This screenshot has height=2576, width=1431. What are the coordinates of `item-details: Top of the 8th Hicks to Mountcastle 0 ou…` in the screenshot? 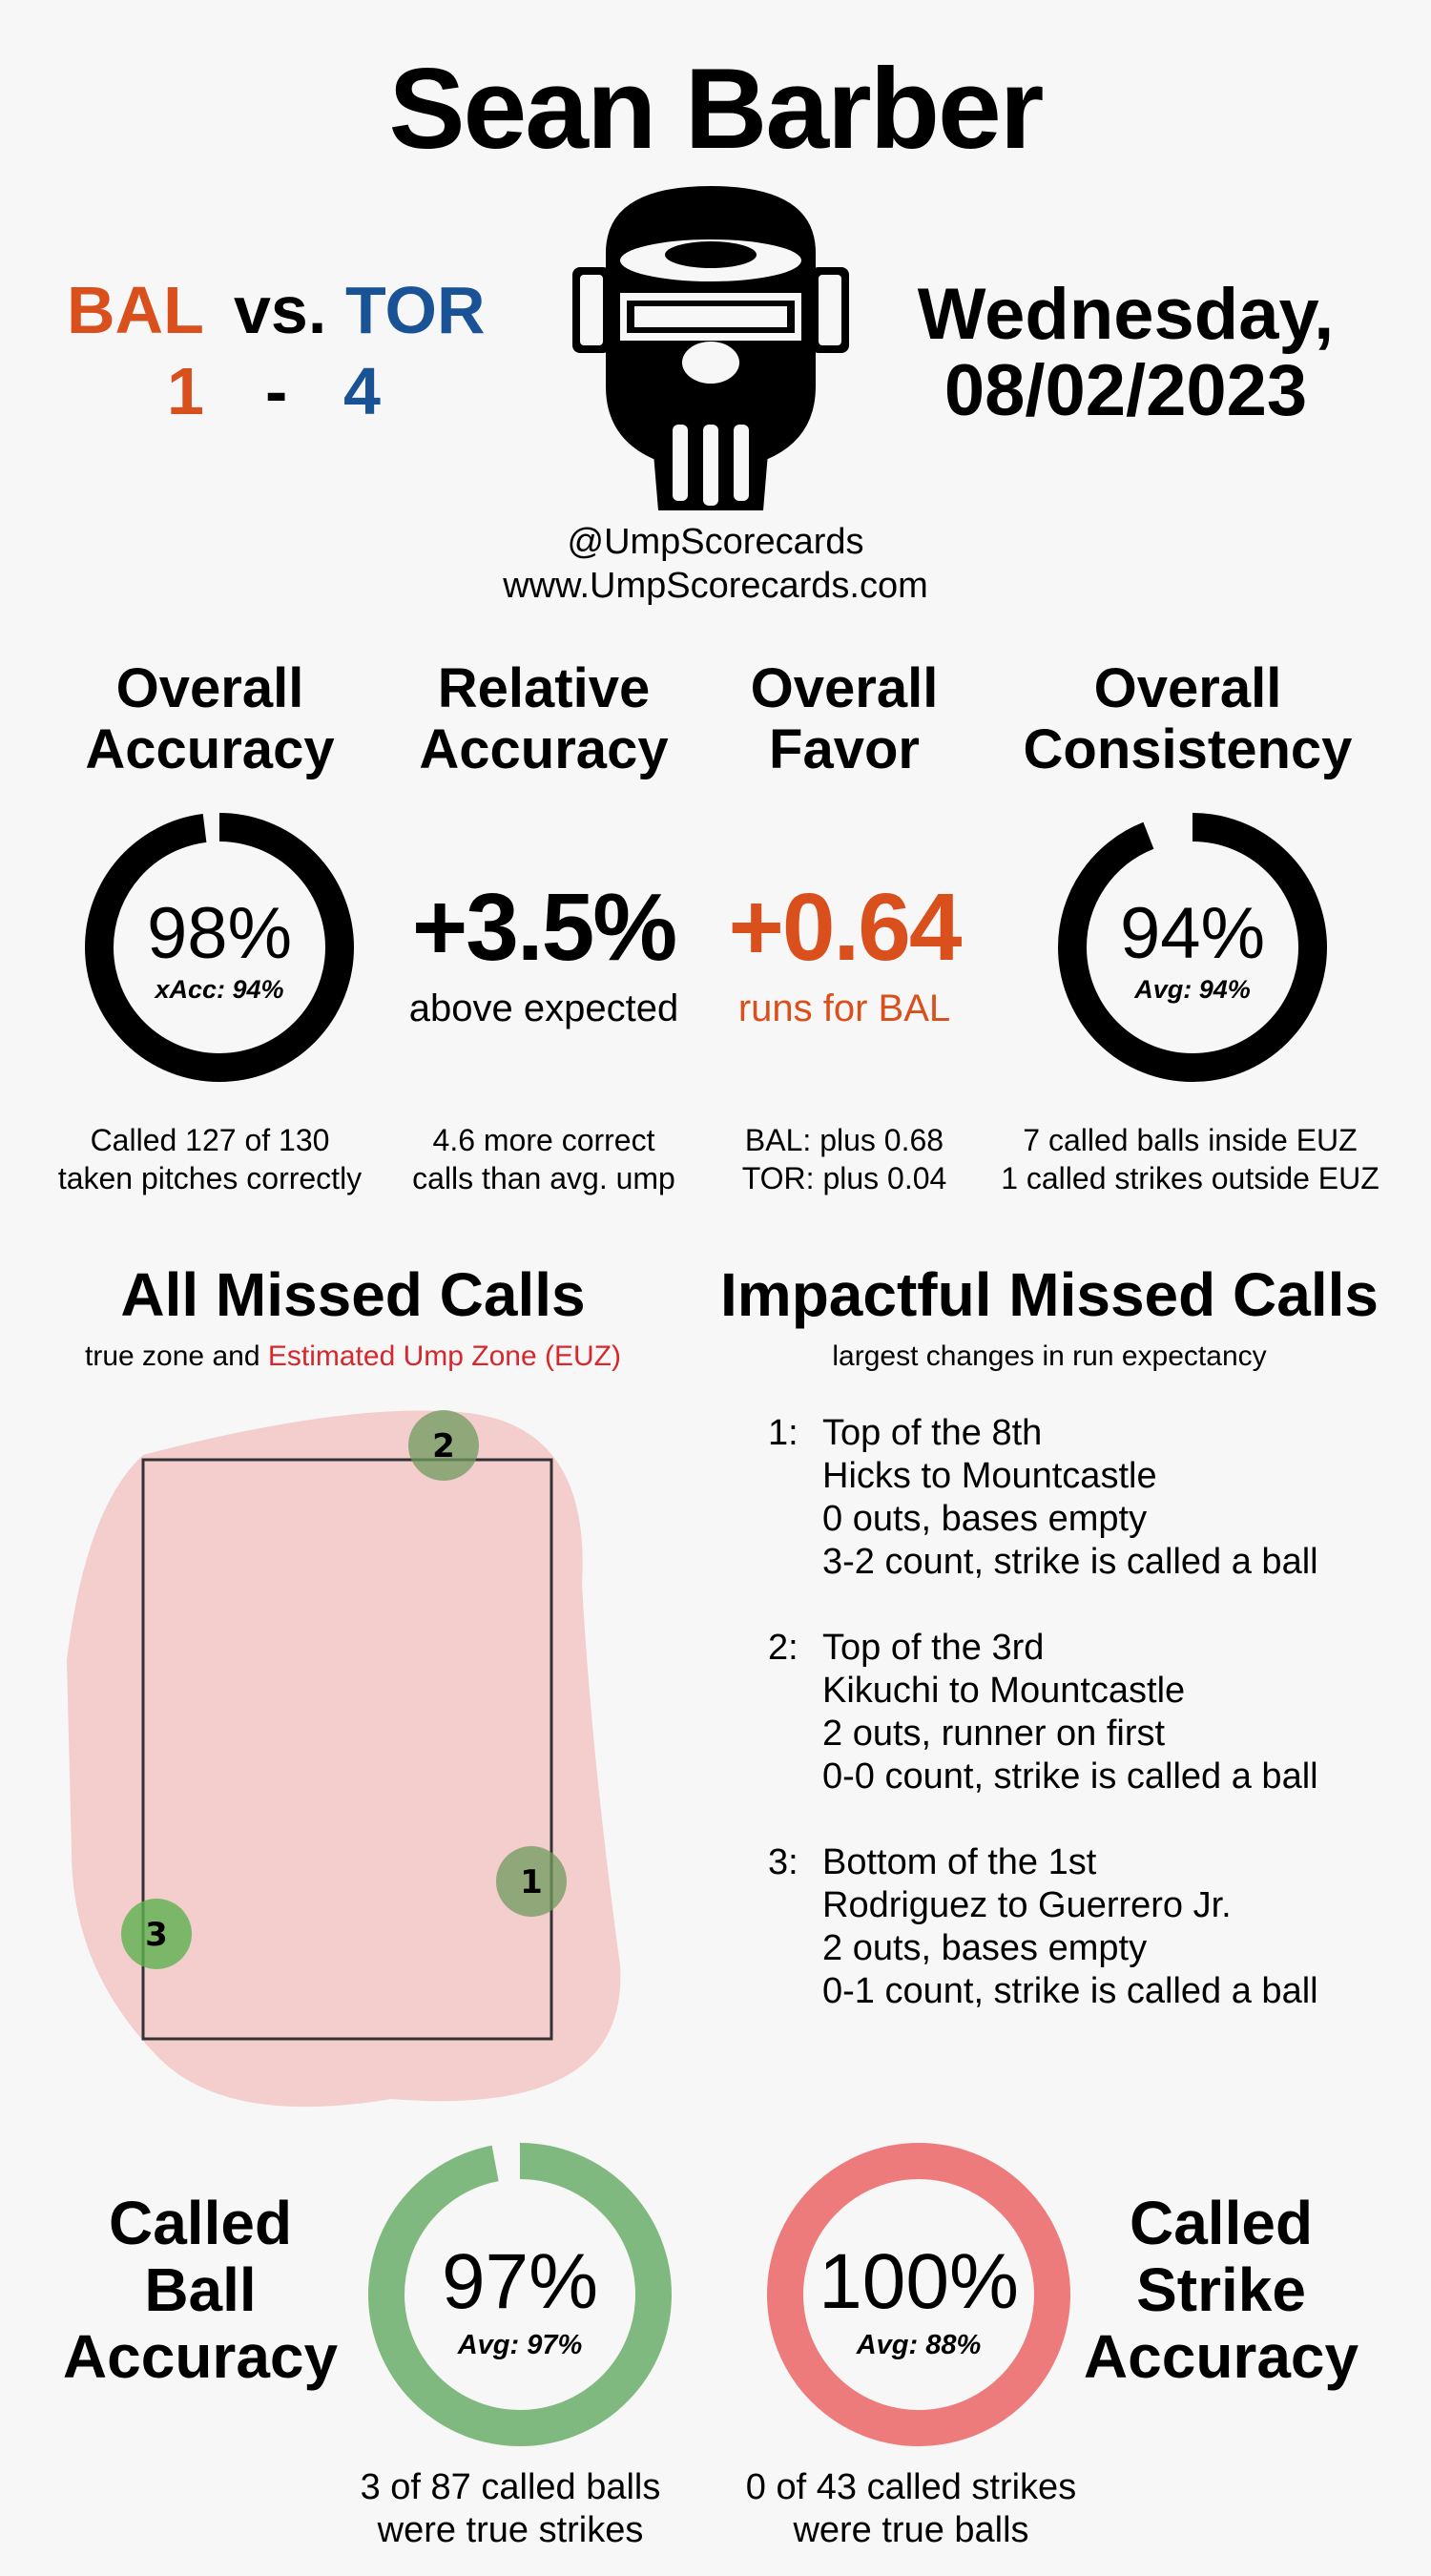 It's located at (1070, 1498).